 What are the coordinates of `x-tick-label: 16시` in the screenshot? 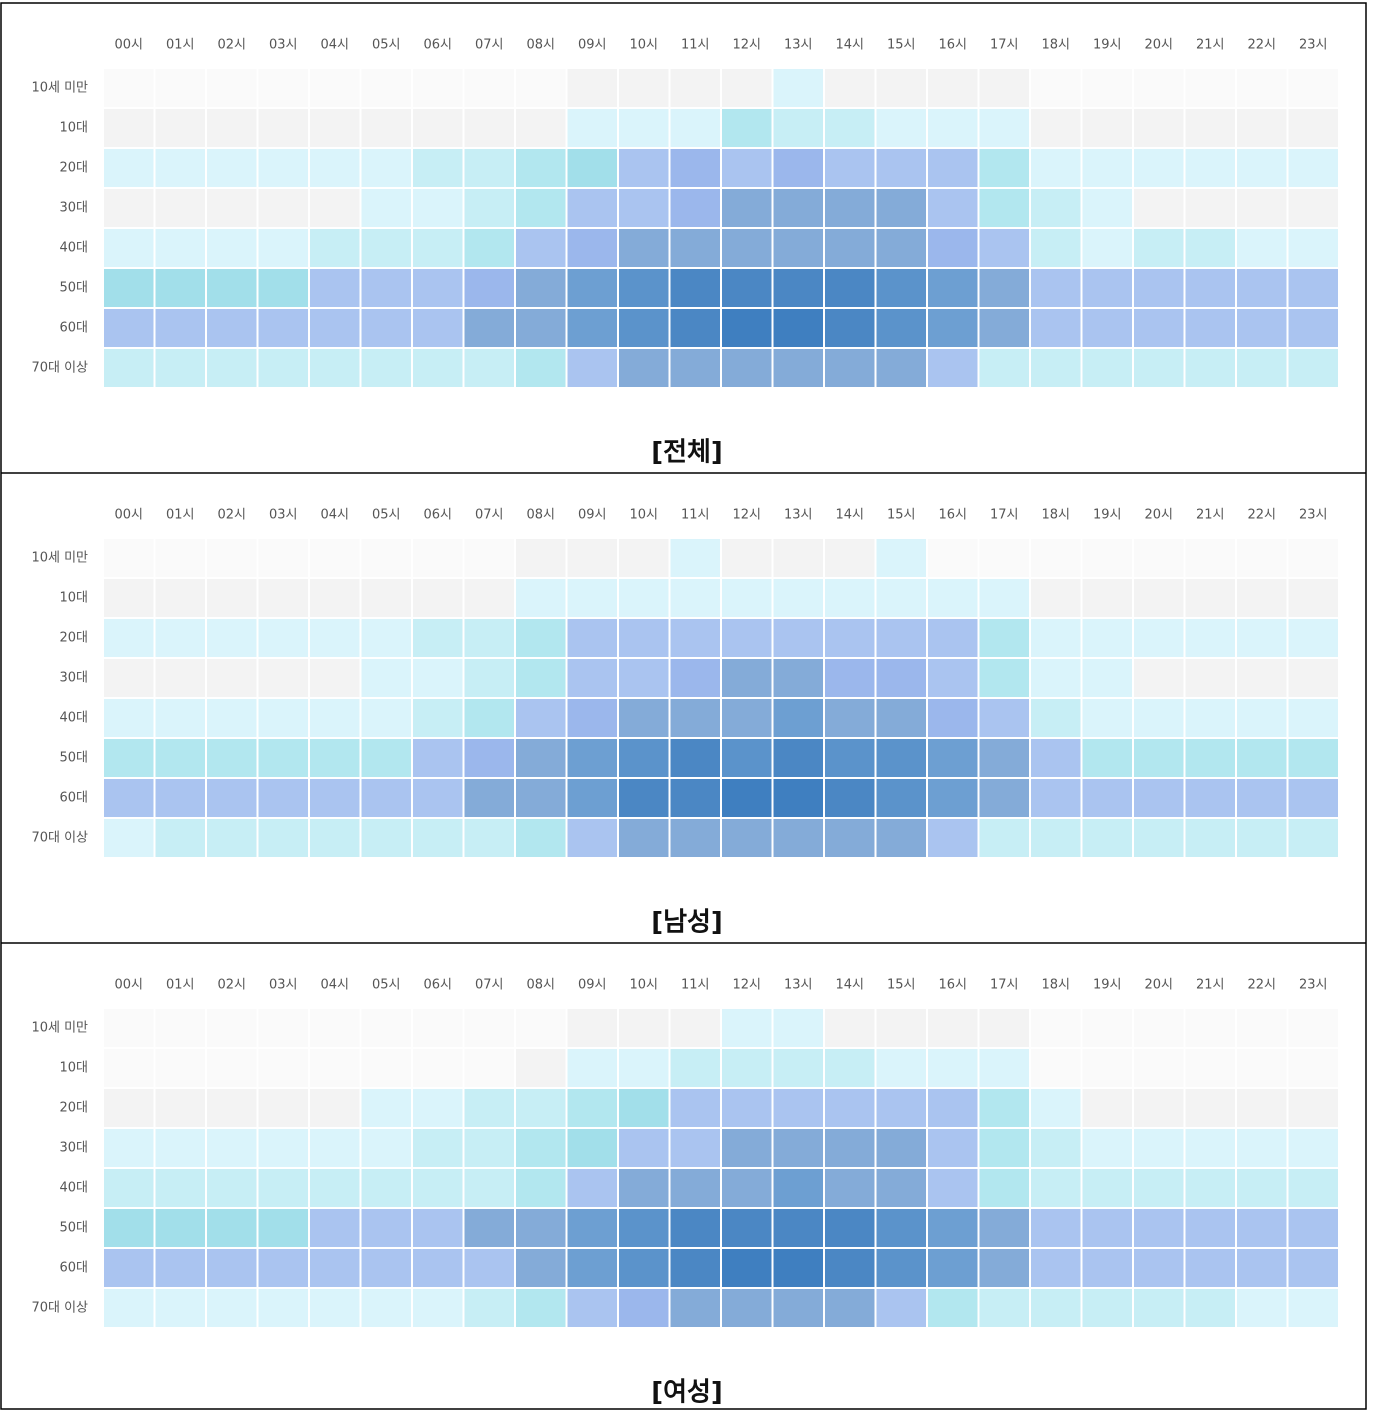 It's located at (952, 515).